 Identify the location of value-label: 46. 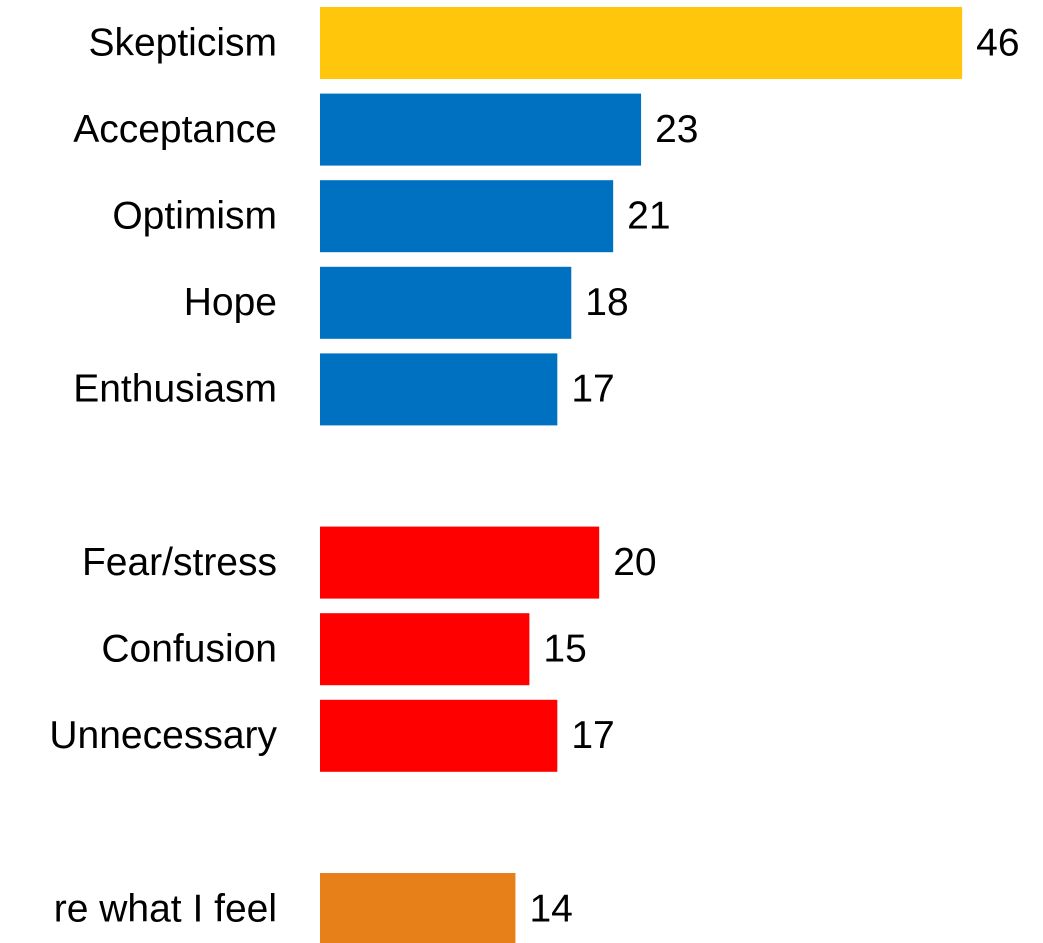
(997, 42).